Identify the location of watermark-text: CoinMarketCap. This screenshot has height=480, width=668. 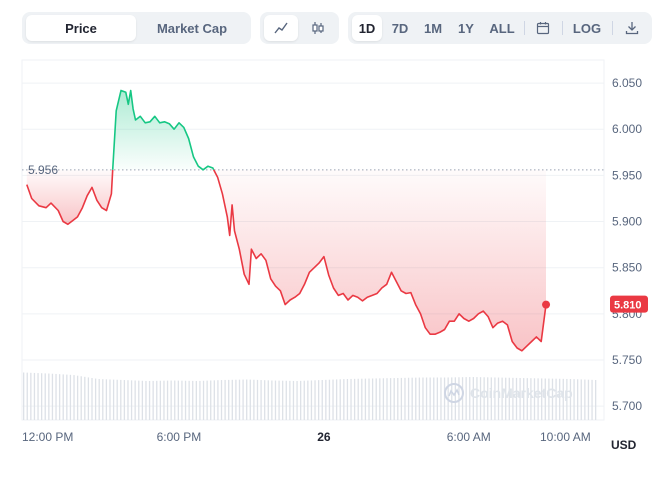
(521, 393).